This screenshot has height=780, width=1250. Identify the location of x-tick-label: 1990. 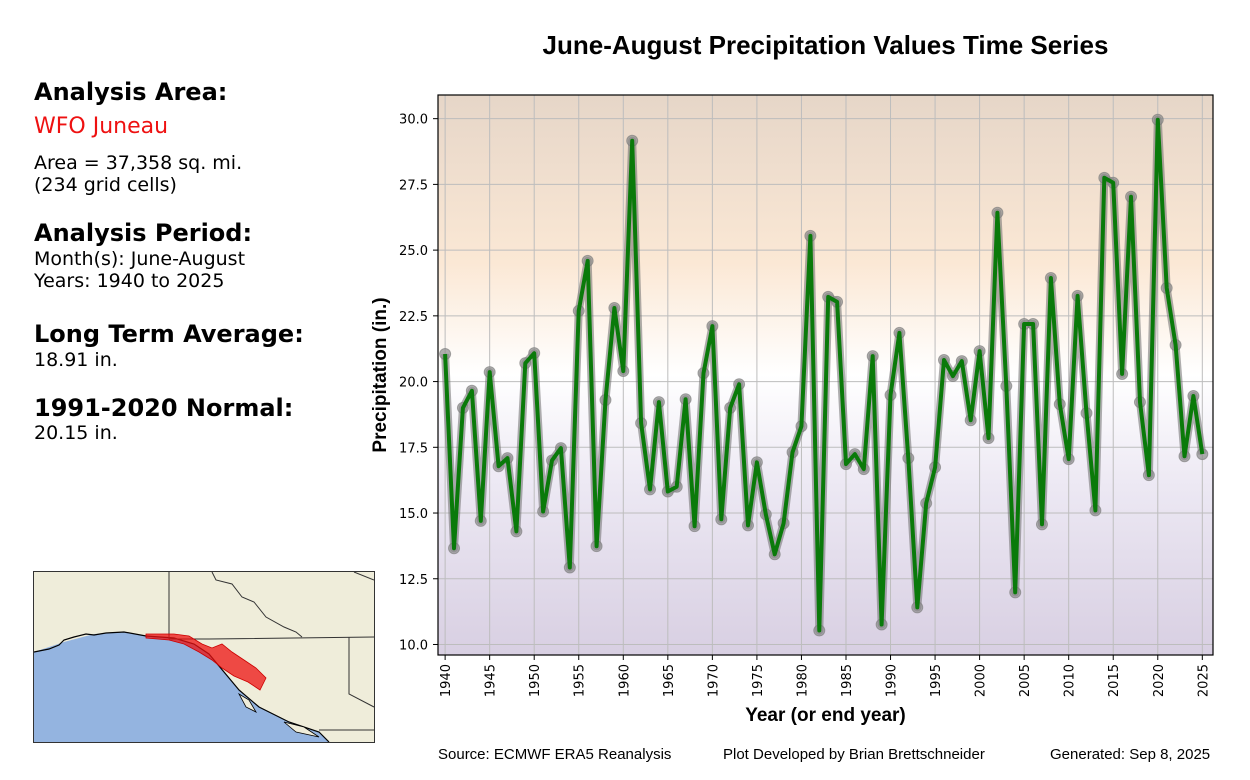
(892, 680).